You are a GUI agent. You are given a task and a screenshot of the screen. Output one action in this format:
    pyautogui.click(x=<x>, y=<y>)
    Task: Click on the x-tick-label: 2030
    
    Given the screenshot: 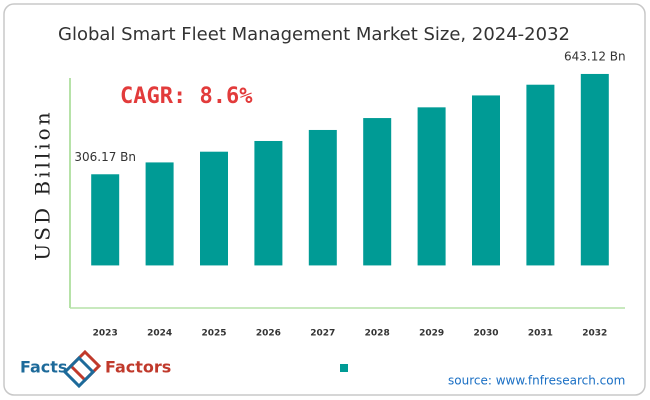 What is the action you would take?
    pyautogui.click(x=485, y=334)
    